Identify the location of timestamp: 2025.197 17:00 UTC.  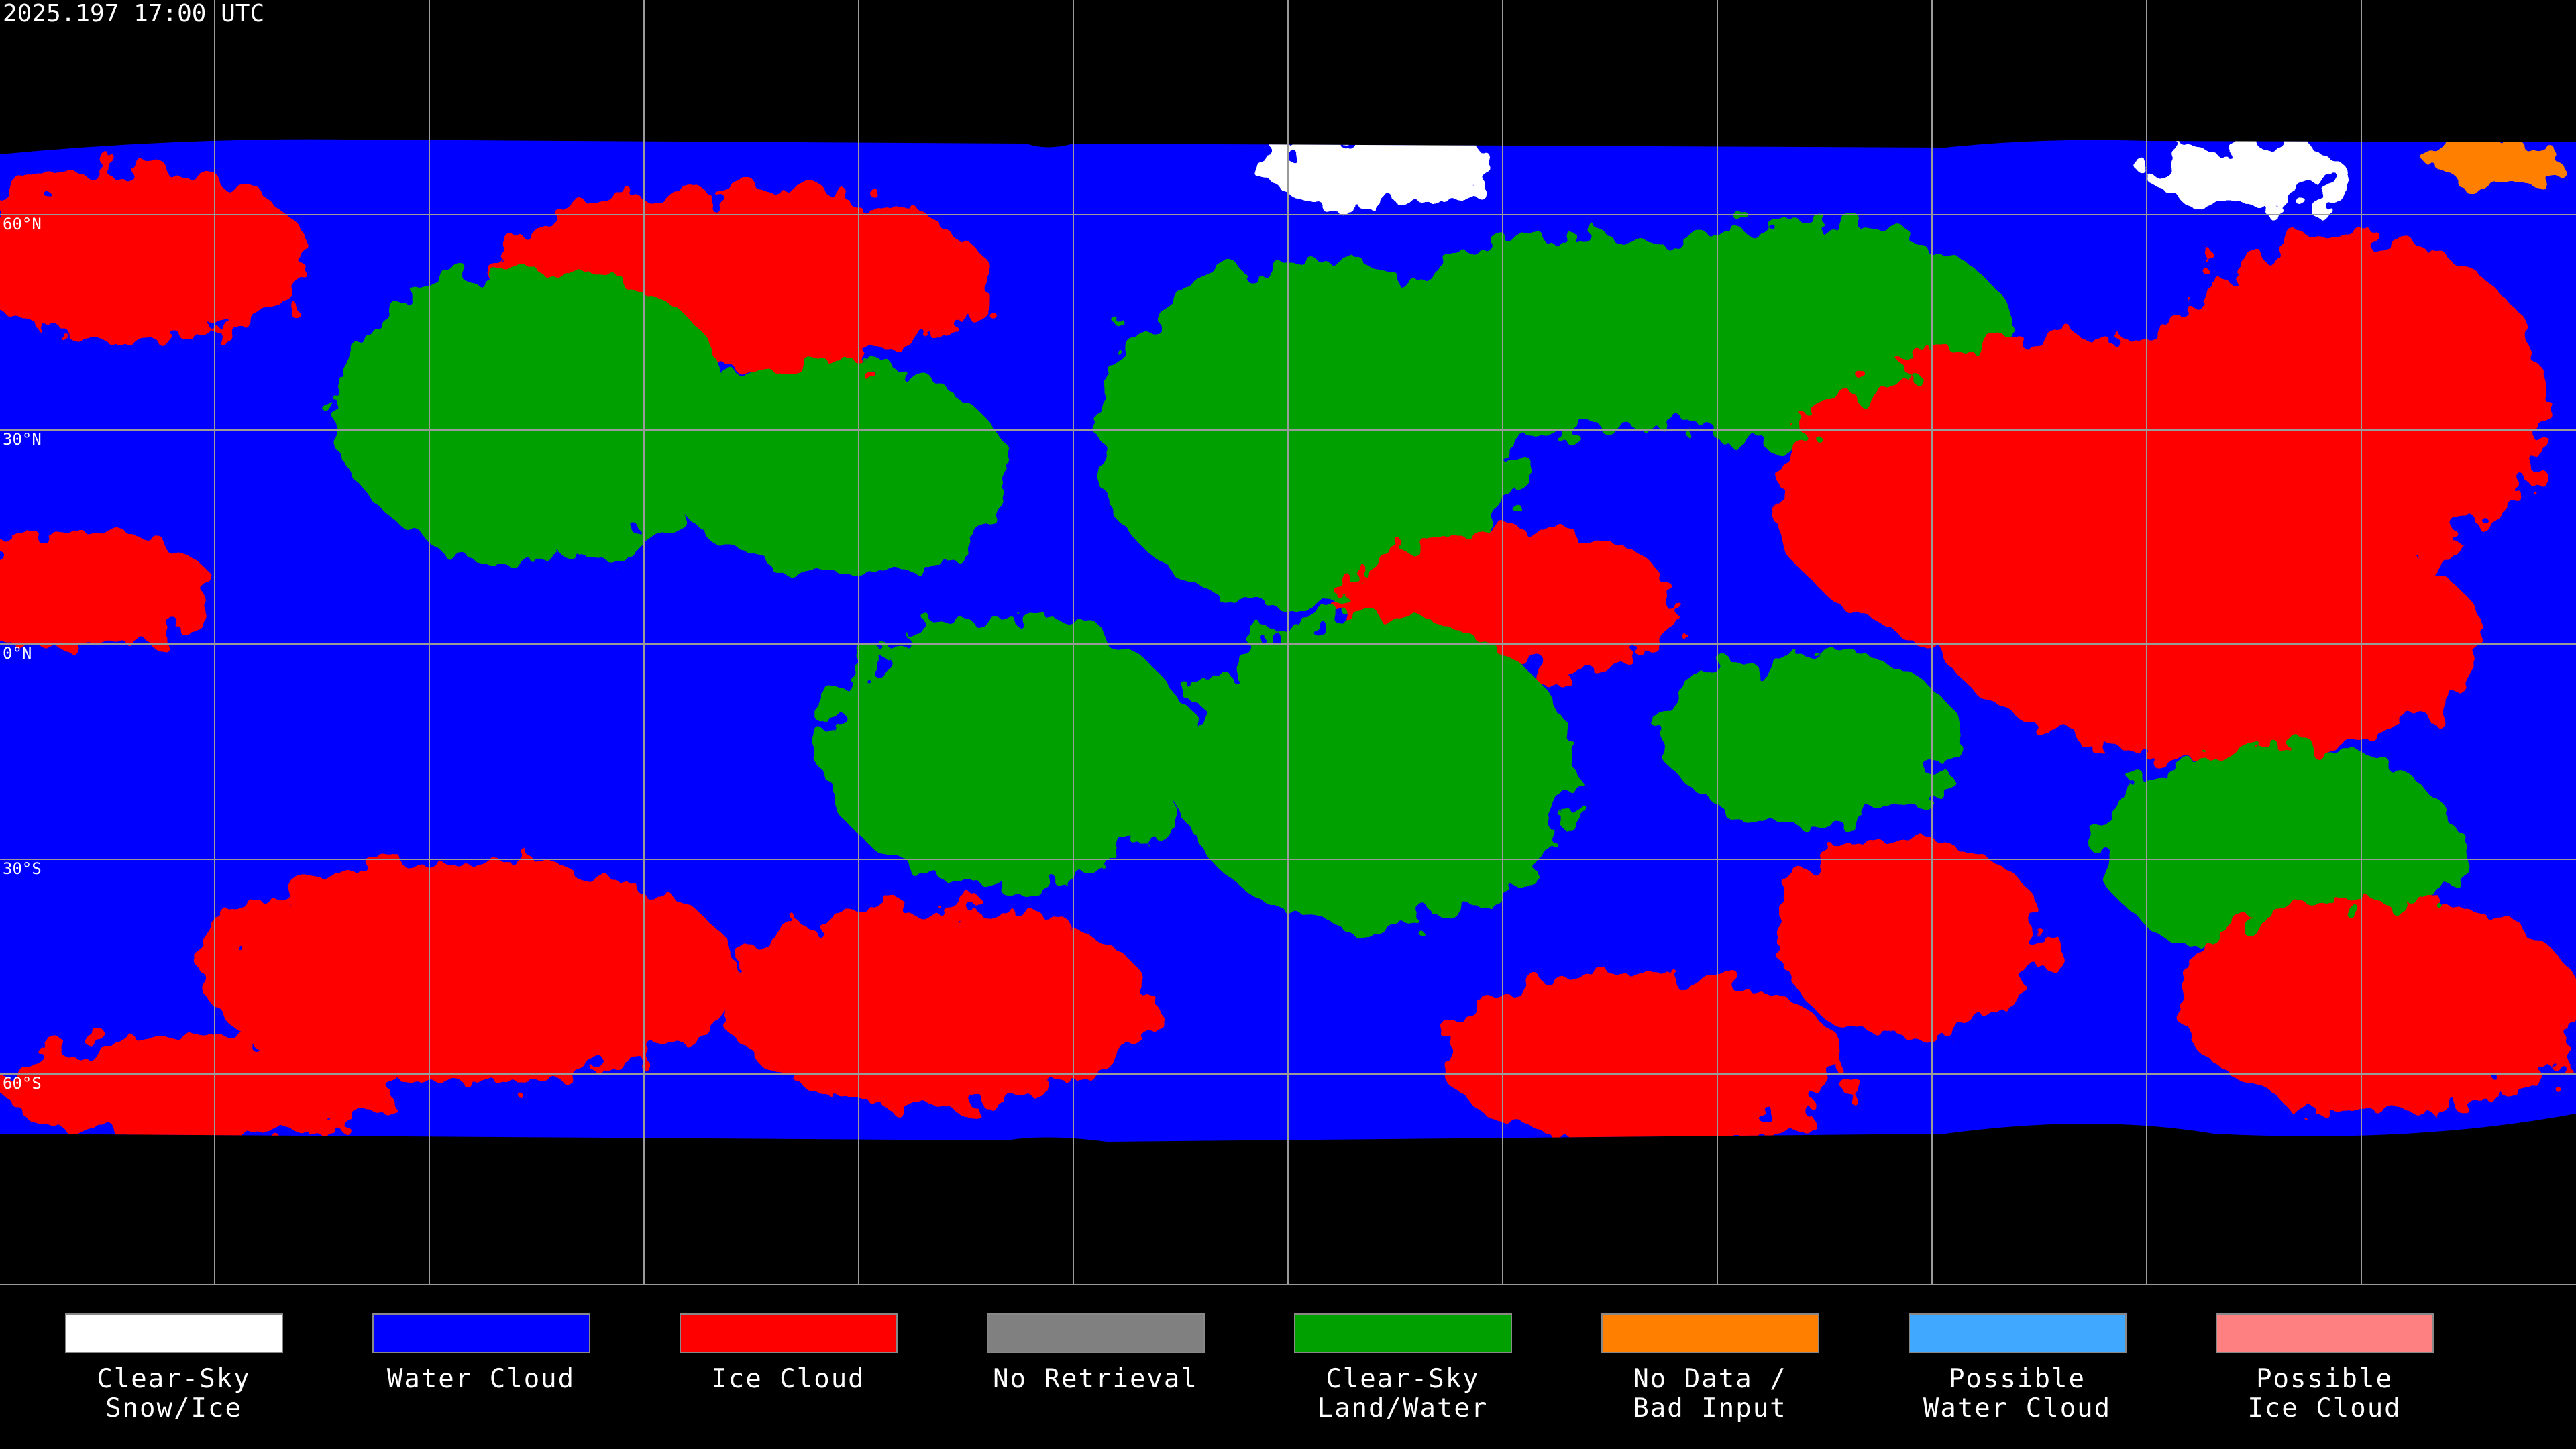
(133, 14).